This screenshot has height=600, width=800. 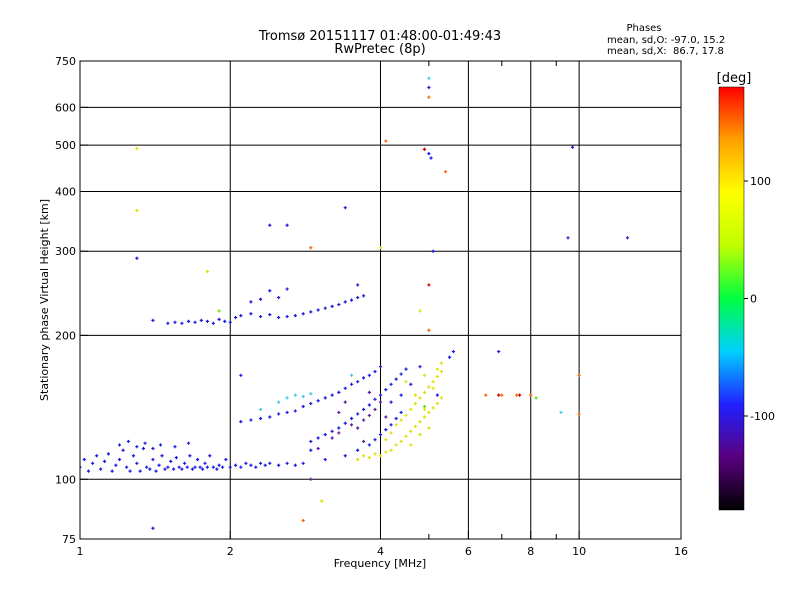 What do you see at coordinates (379, 36) in the screenshot?
I see `chart-title: Tromsø 20151117 01:48:00-01:49:43` at bounding box center [379, 36].